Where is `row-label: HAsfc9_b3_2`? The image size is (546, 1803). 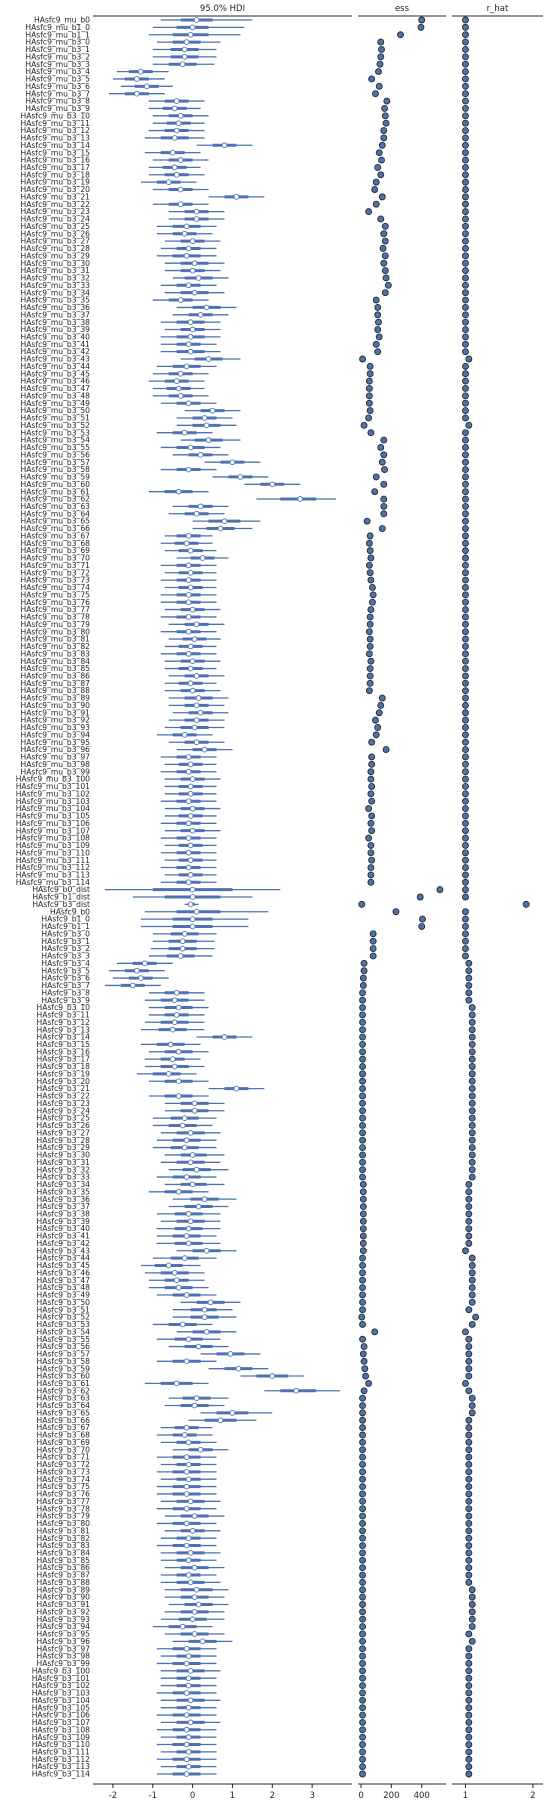 row-label: HAsfc9_b3_2 is located at coordinates (65, 948).